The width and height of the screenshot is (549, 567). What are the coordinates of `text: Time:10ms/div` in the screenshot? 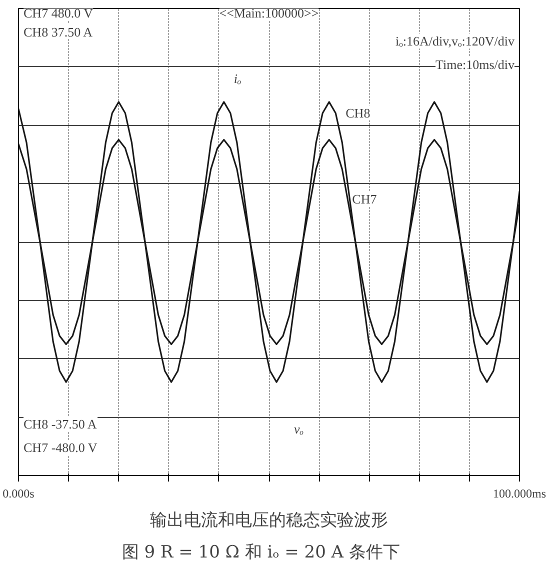 It's located at (475, 64).